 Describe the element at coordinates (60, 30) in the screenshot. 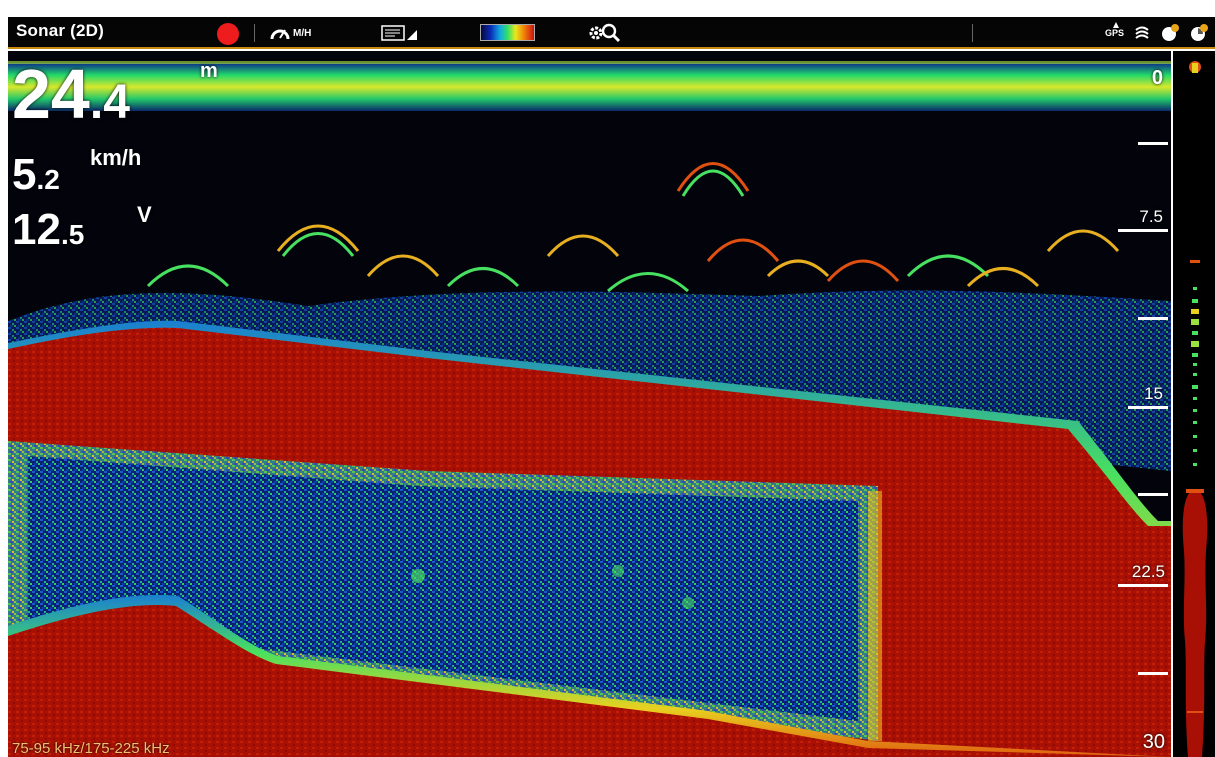

I see `page-title: Sonar (2D)` at that location.